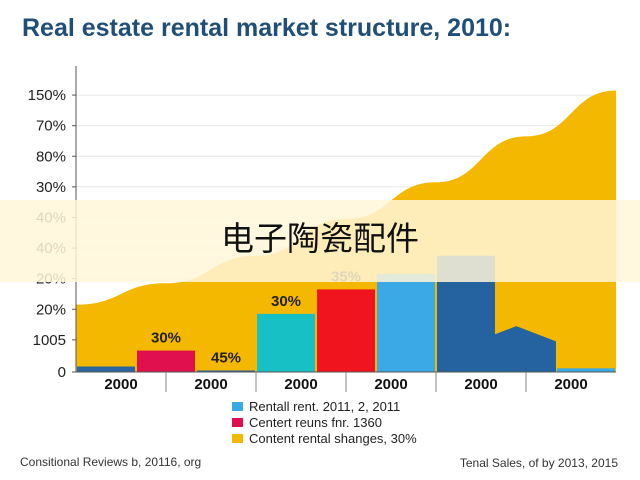 This screenshot has height=480, width=640. What do you see at coordinates (333, 438) in the screenshot?
I see `legend-label: Content rental shanges, 30%` at bounding box center [333, 438].